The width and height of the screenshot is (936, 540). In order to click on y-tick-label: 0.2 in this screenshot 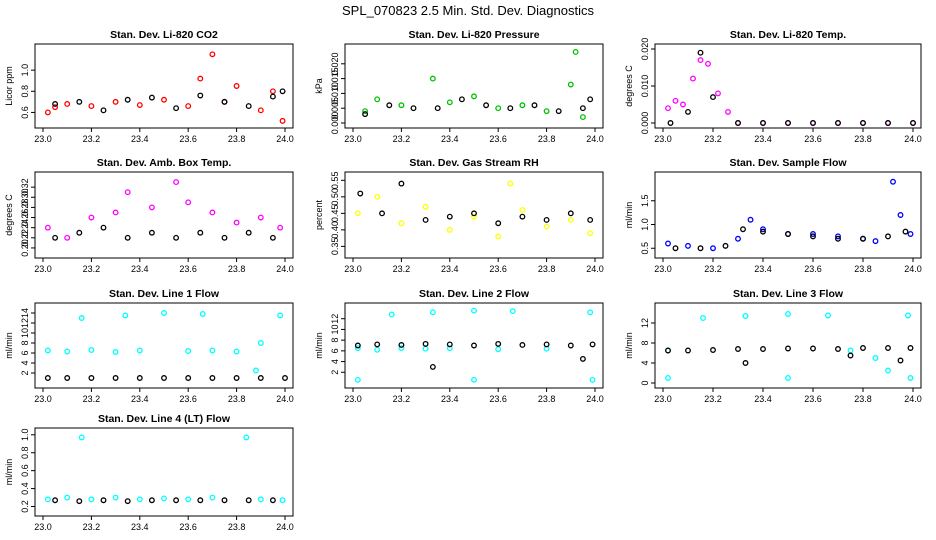, I will do `click(25, 506)`.